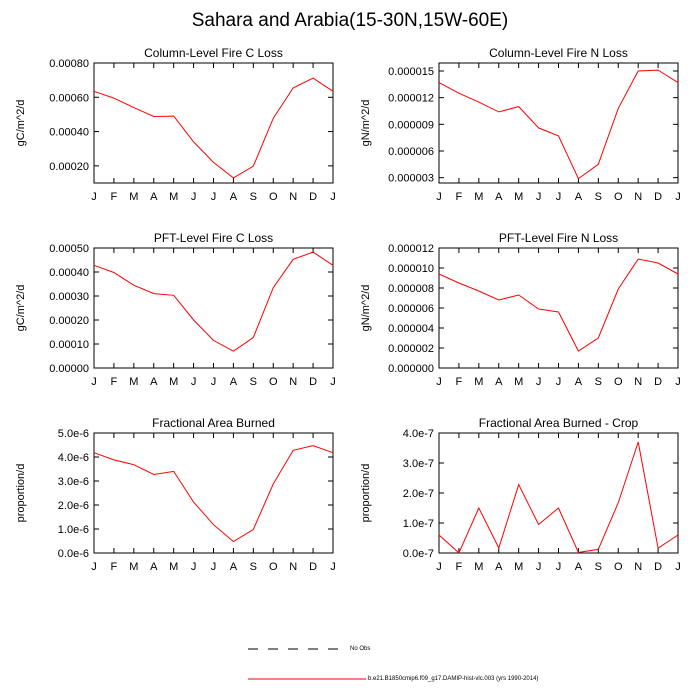 This screenshot has height=700, width=700. Describe the element at coordinates (73, 482) in the screenshot. I see `y-tick-label: 3.0e-6` at that location.